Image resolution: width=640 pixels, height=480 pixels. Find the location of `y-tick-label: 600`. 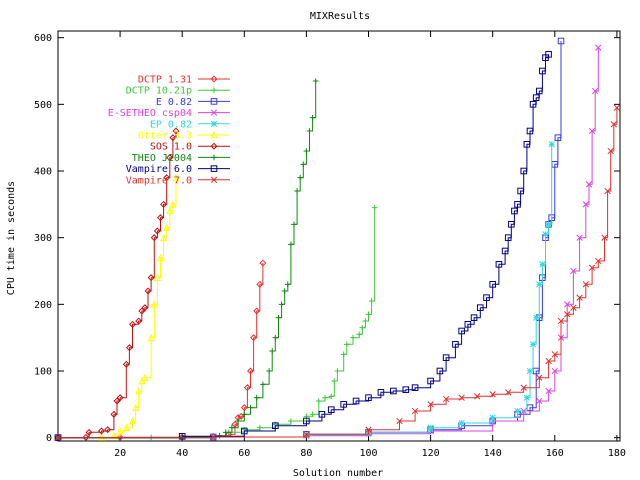

y-tick-label: 600 is located at coordinates (43, 38).